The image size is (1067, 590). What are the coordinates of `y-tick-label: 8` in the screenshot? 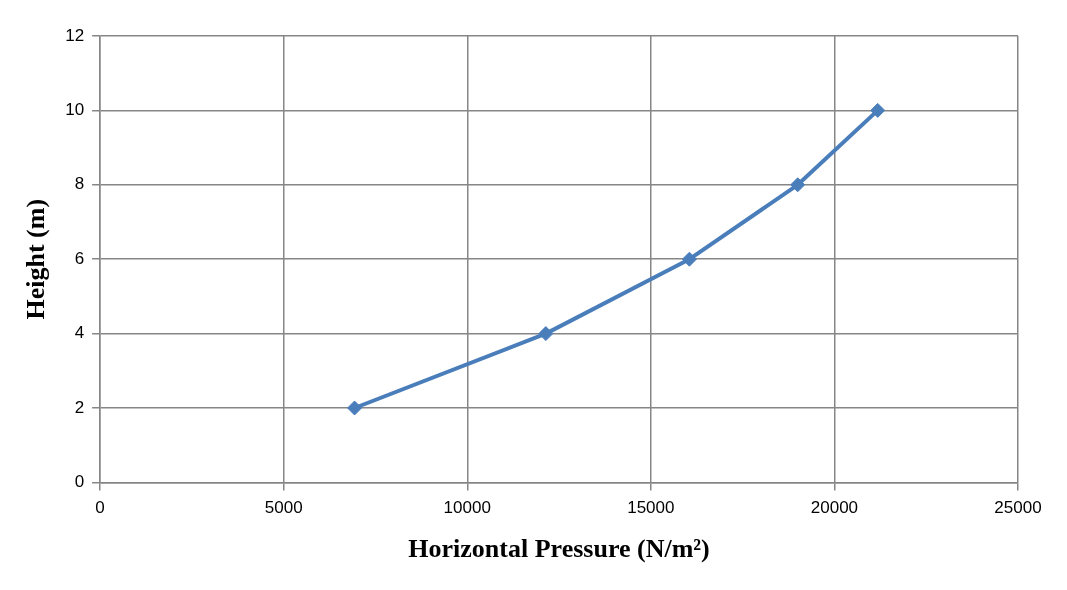 It's located at (79, 184).